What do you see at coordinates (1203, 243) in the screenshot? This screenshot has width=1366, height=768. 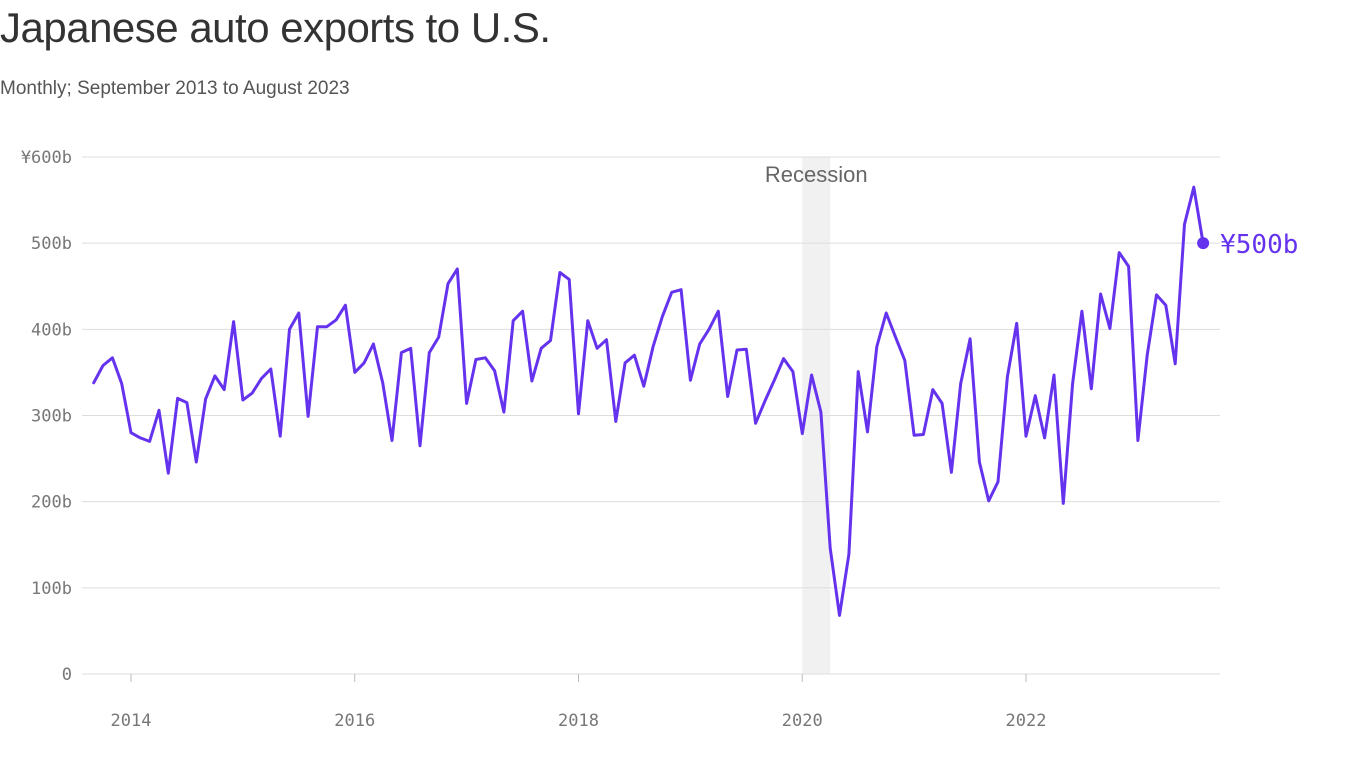 I see `last-point-marker` at bounding box center [1203, 243].